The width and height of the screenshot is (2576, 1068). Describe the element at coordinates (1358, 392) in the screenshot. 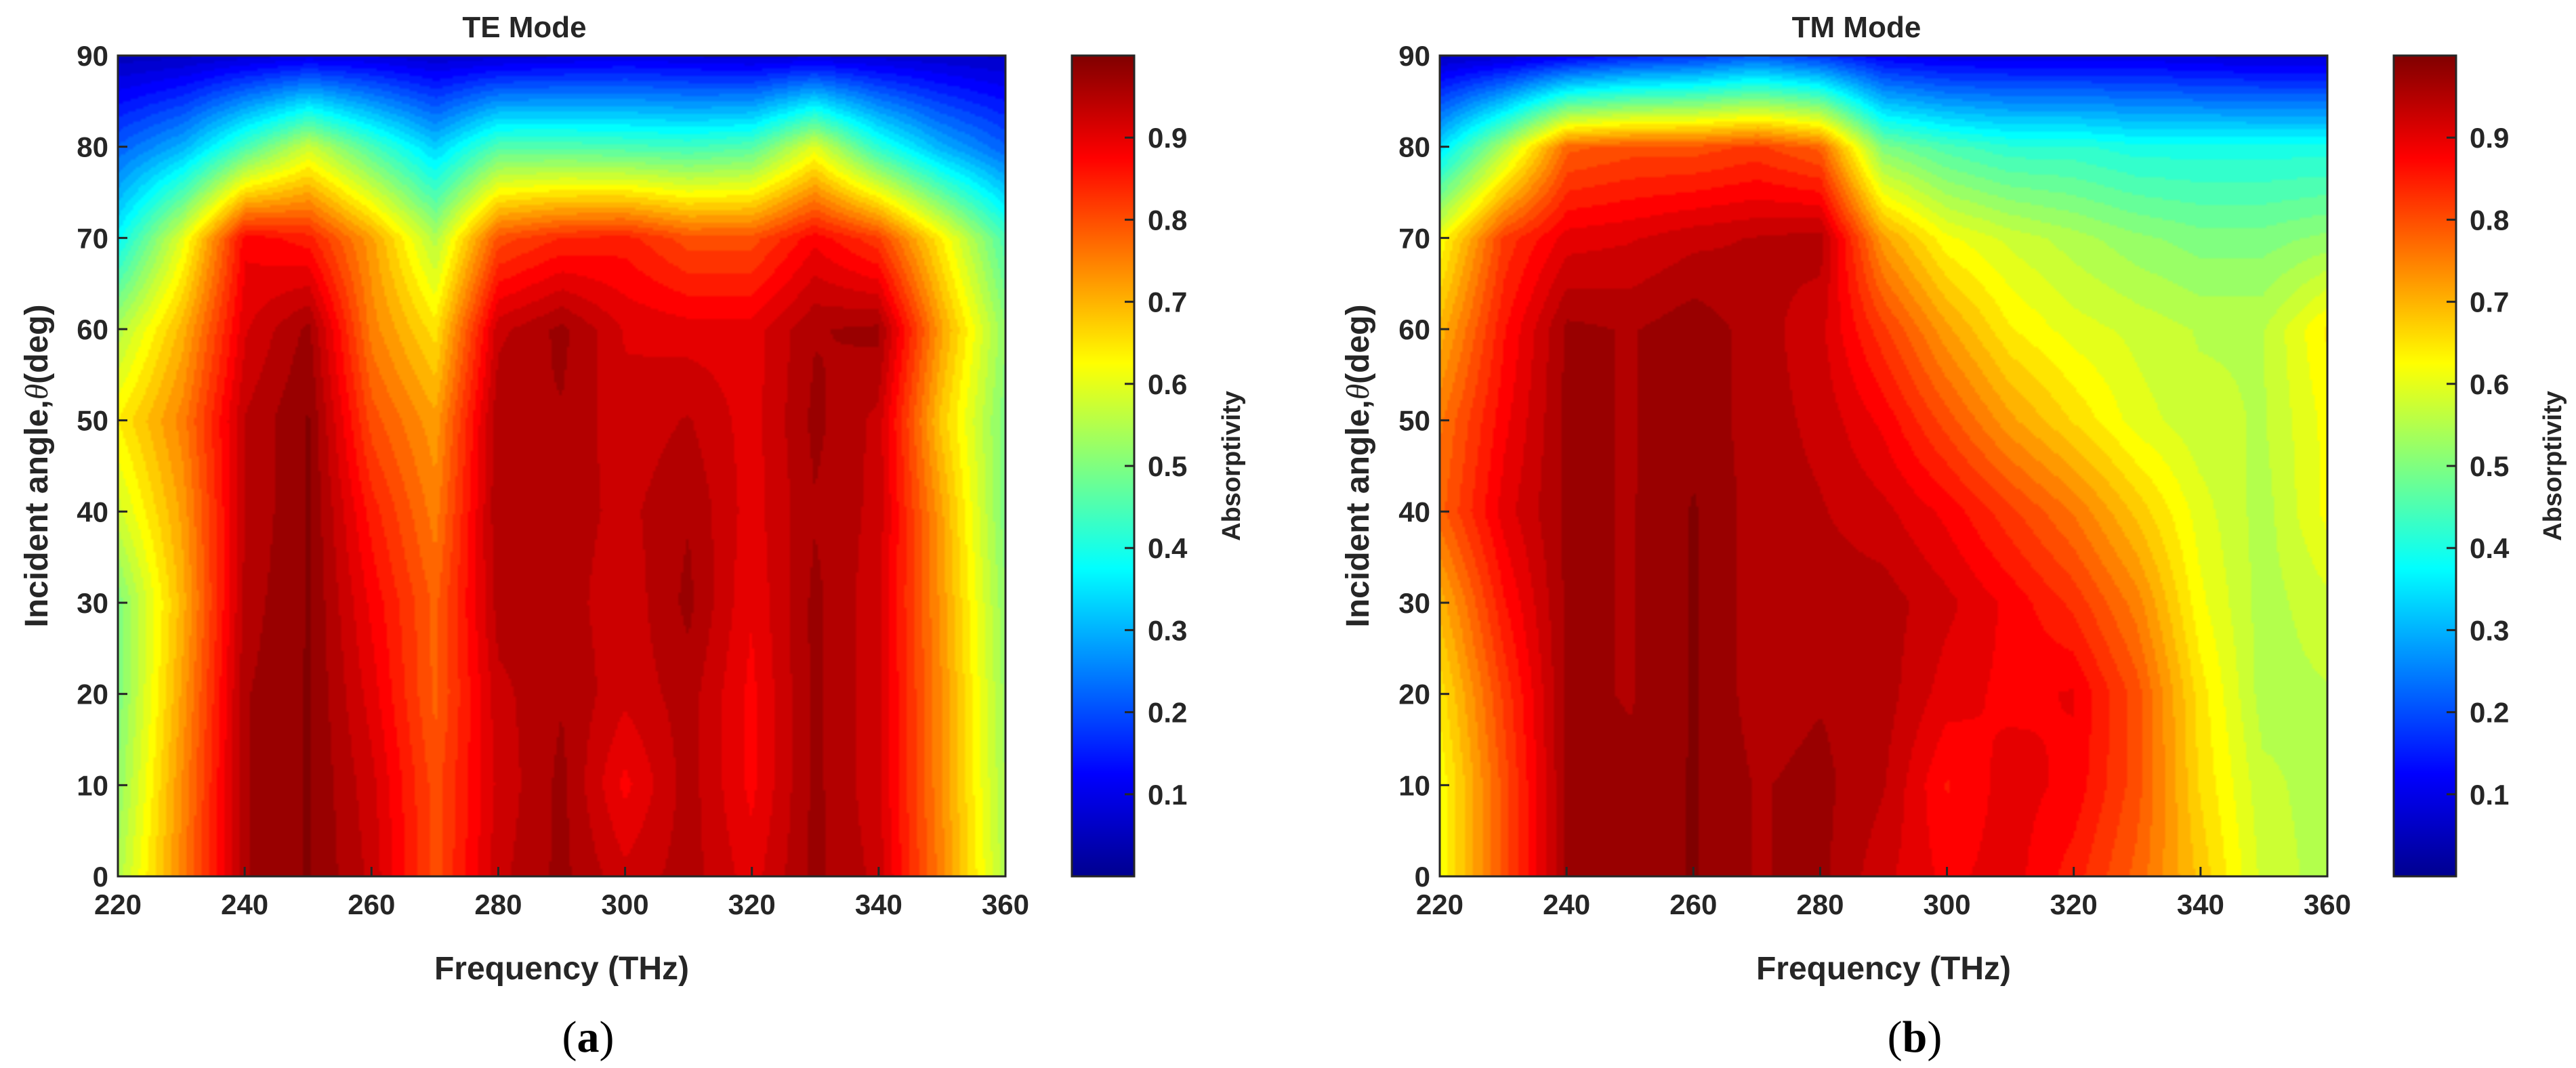

I see `panel-b-y-axis-label-symbol: θ` at that location.